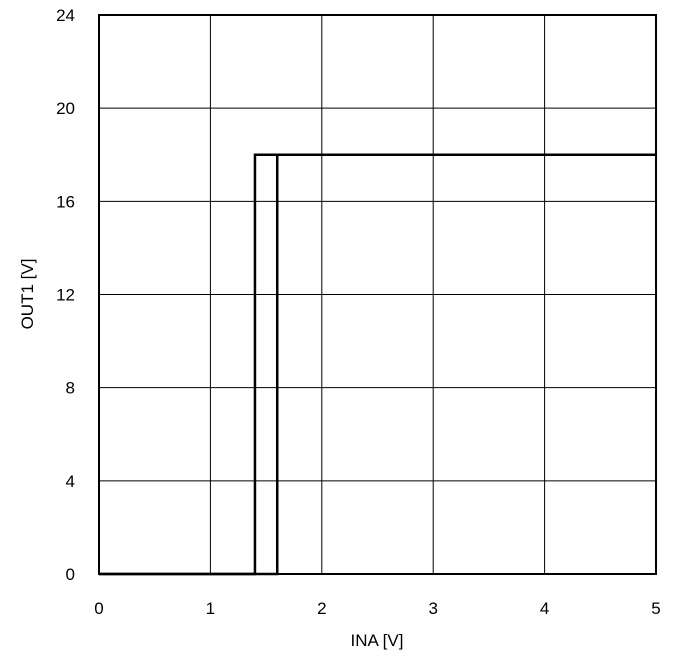 Image resolution: width=675 pixels, height=657 pixels. I want to click on x-tick-label-0: 0, so click(98, 608).